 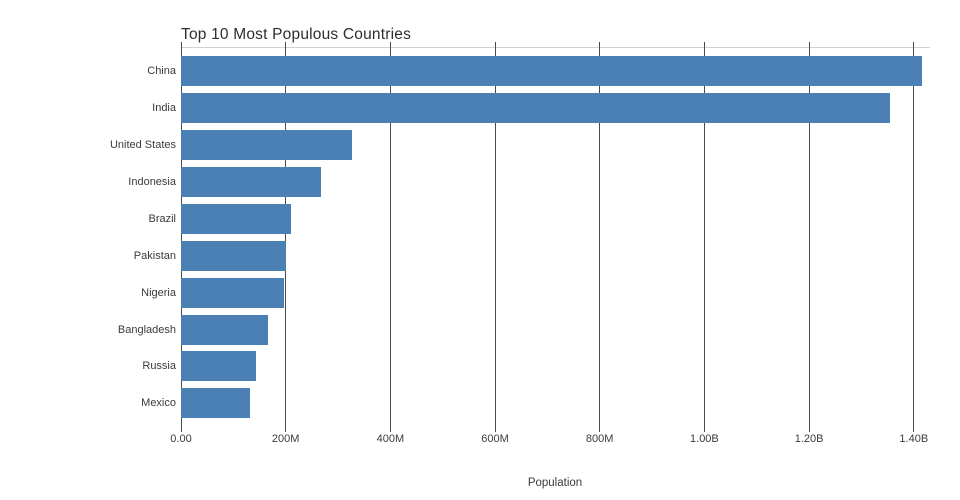 What do you see at coordinates (236, 218) in the screenshot?
I see `bar-brazil` at bounding box center [236, 218].